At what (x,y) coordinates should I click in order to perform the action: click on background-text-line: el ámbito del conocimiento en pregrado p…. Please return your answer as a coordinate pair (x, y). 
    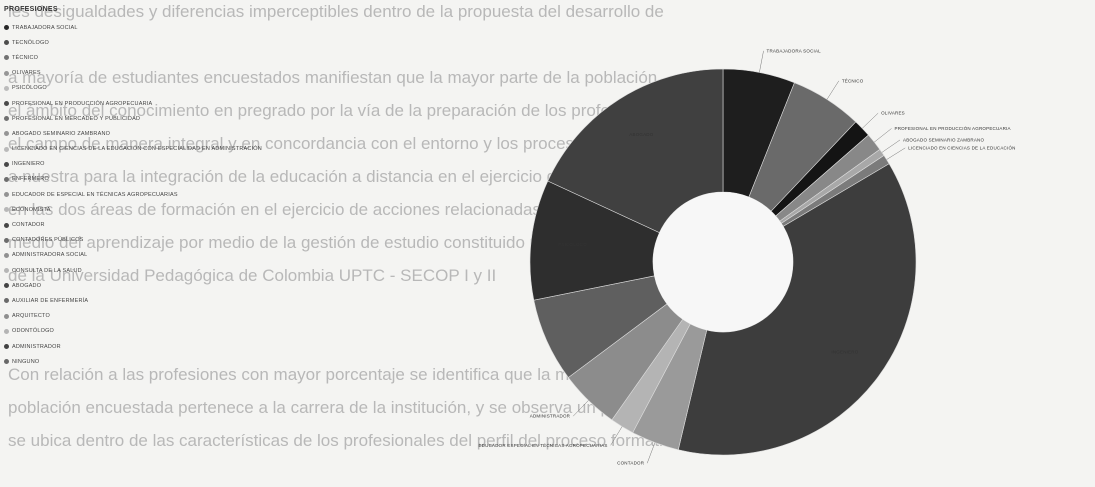
    Looking at the image, I should click on (340, 110).